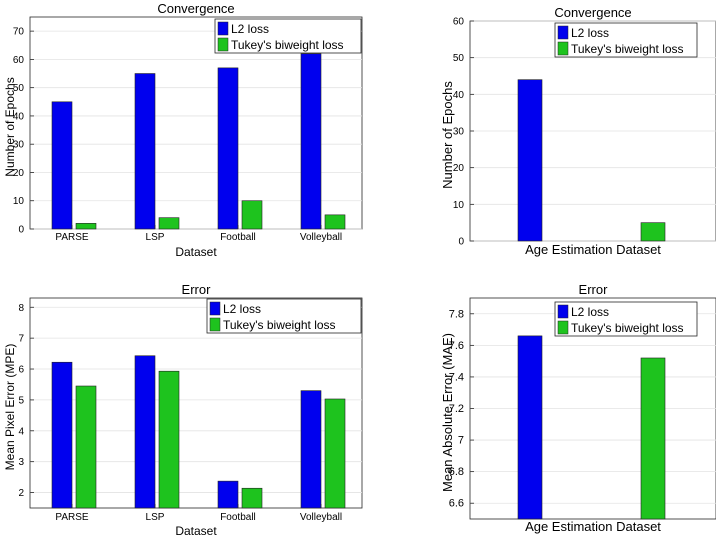 This screenshot has height=537, width=716. I want to click on y-axis-label: Mean Pixel Error (MPE), so click(10, 407).